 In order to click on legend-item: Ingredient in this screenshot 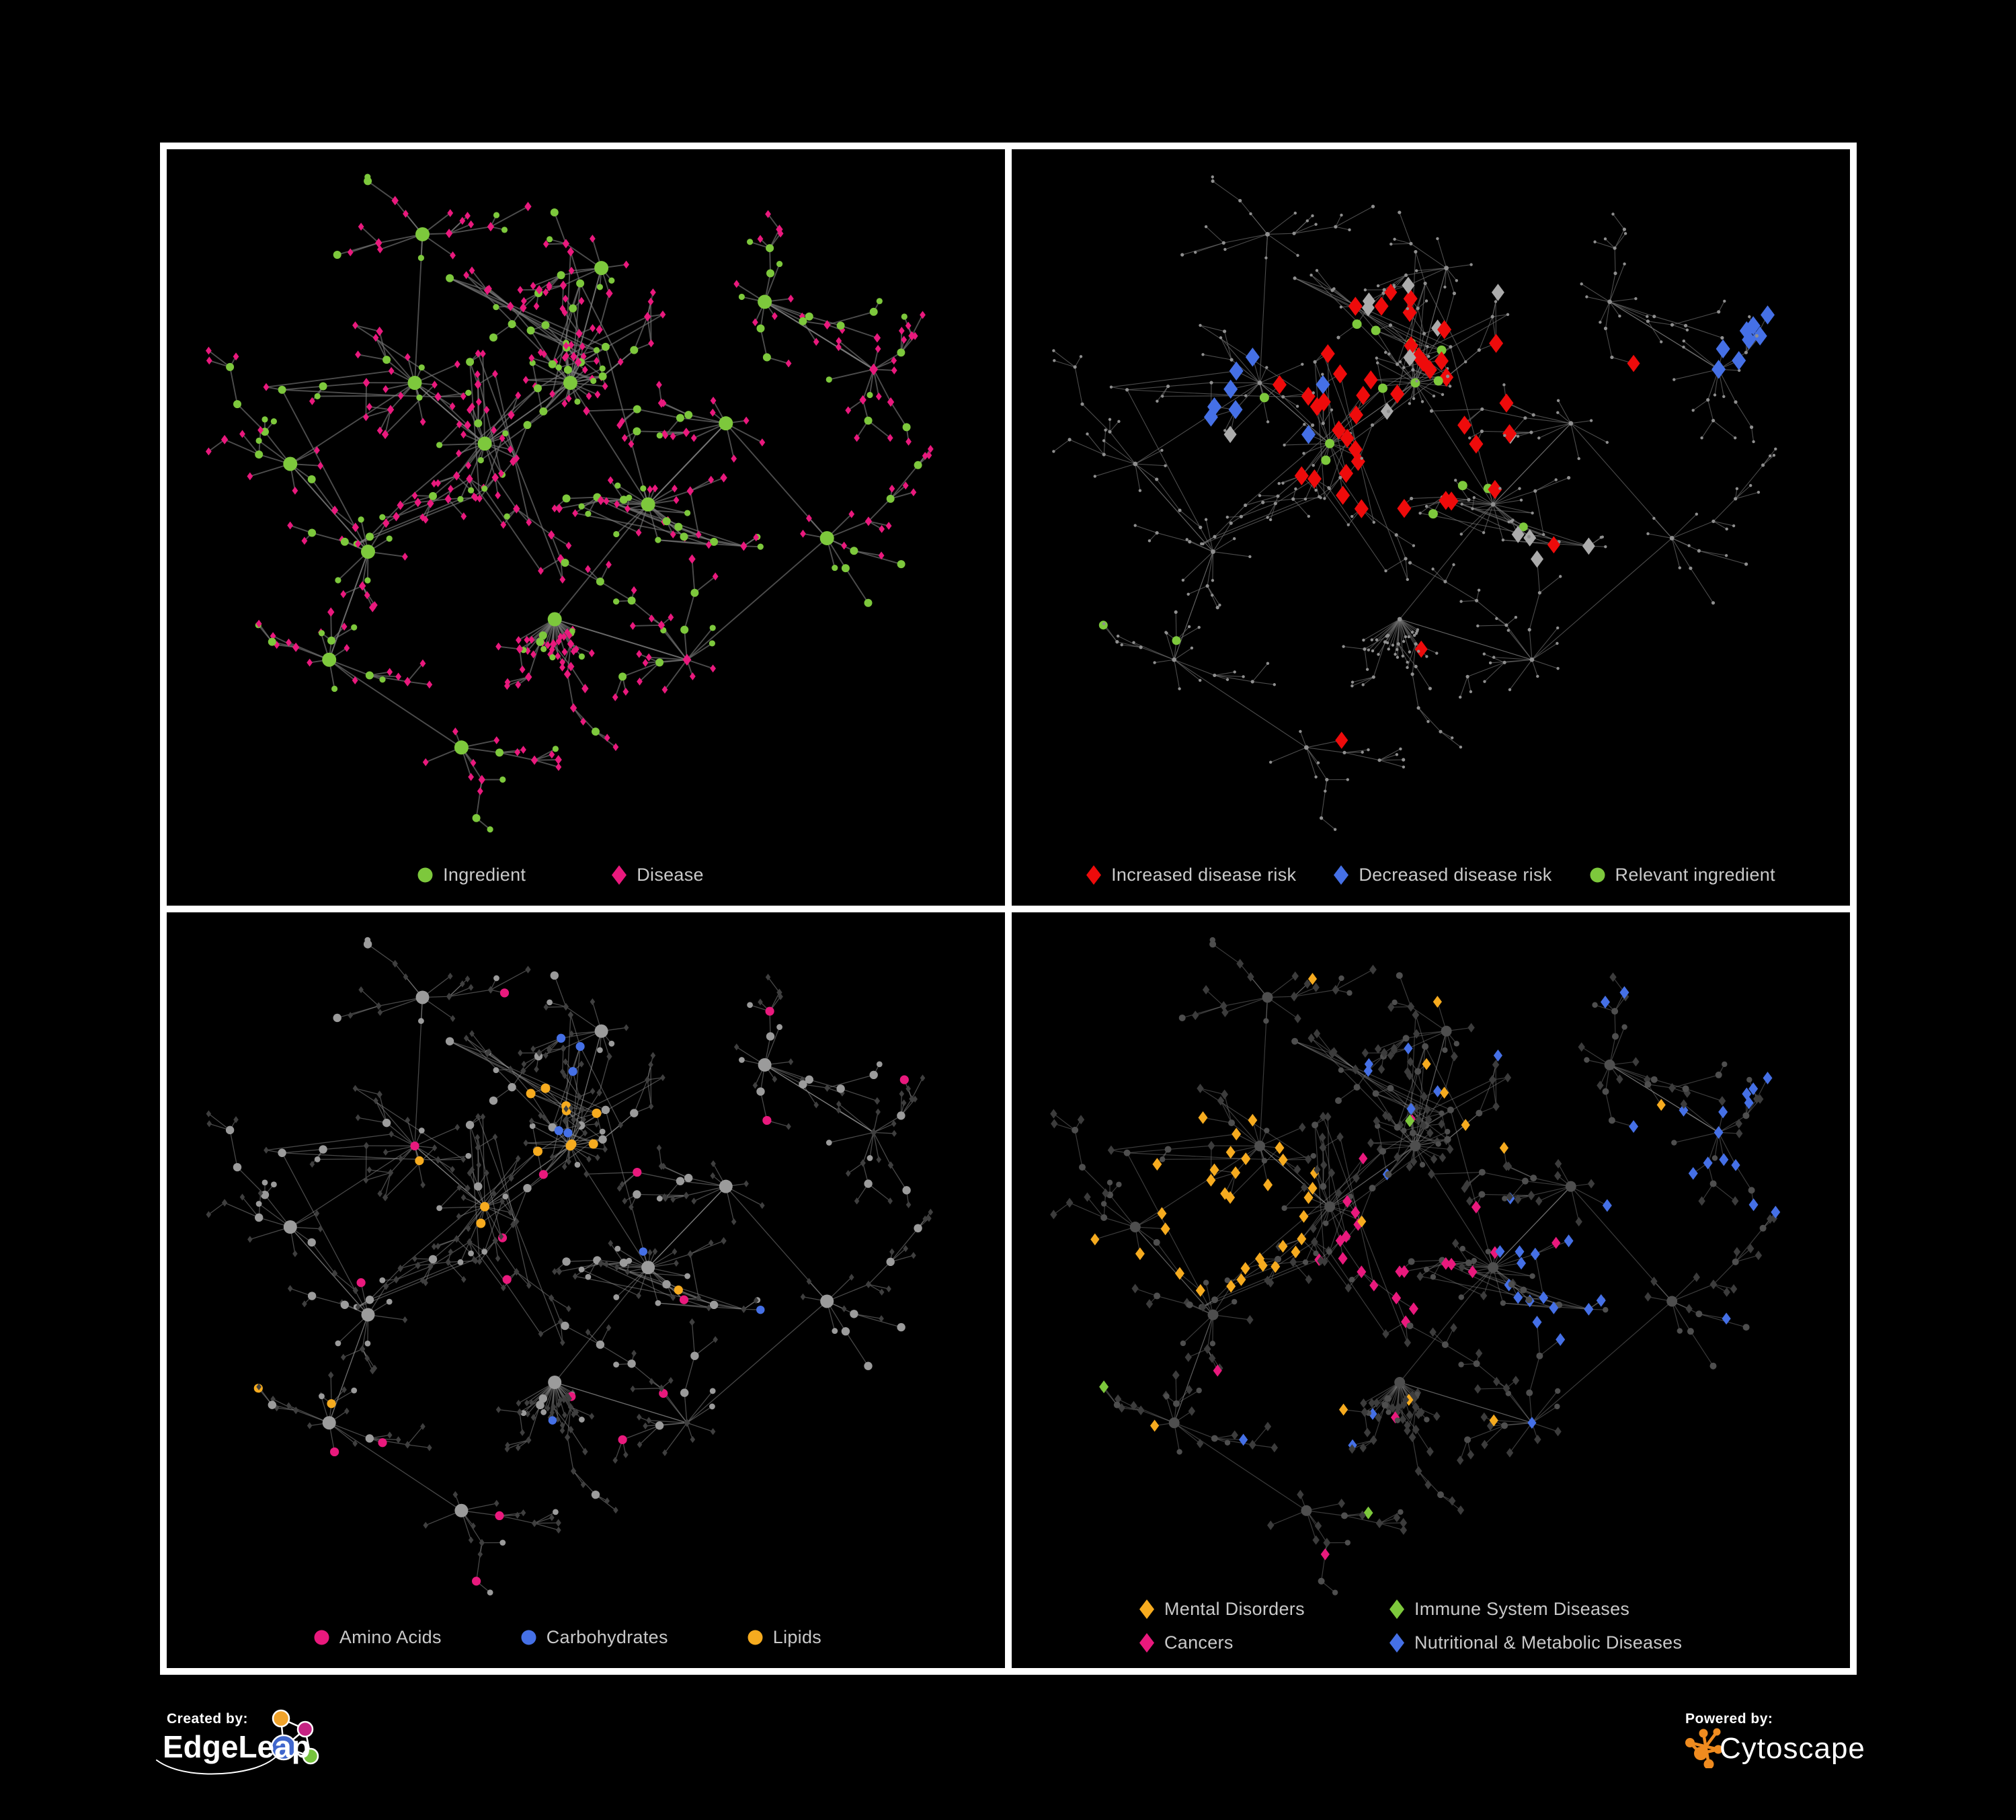, I will do `click(471, 875)`.